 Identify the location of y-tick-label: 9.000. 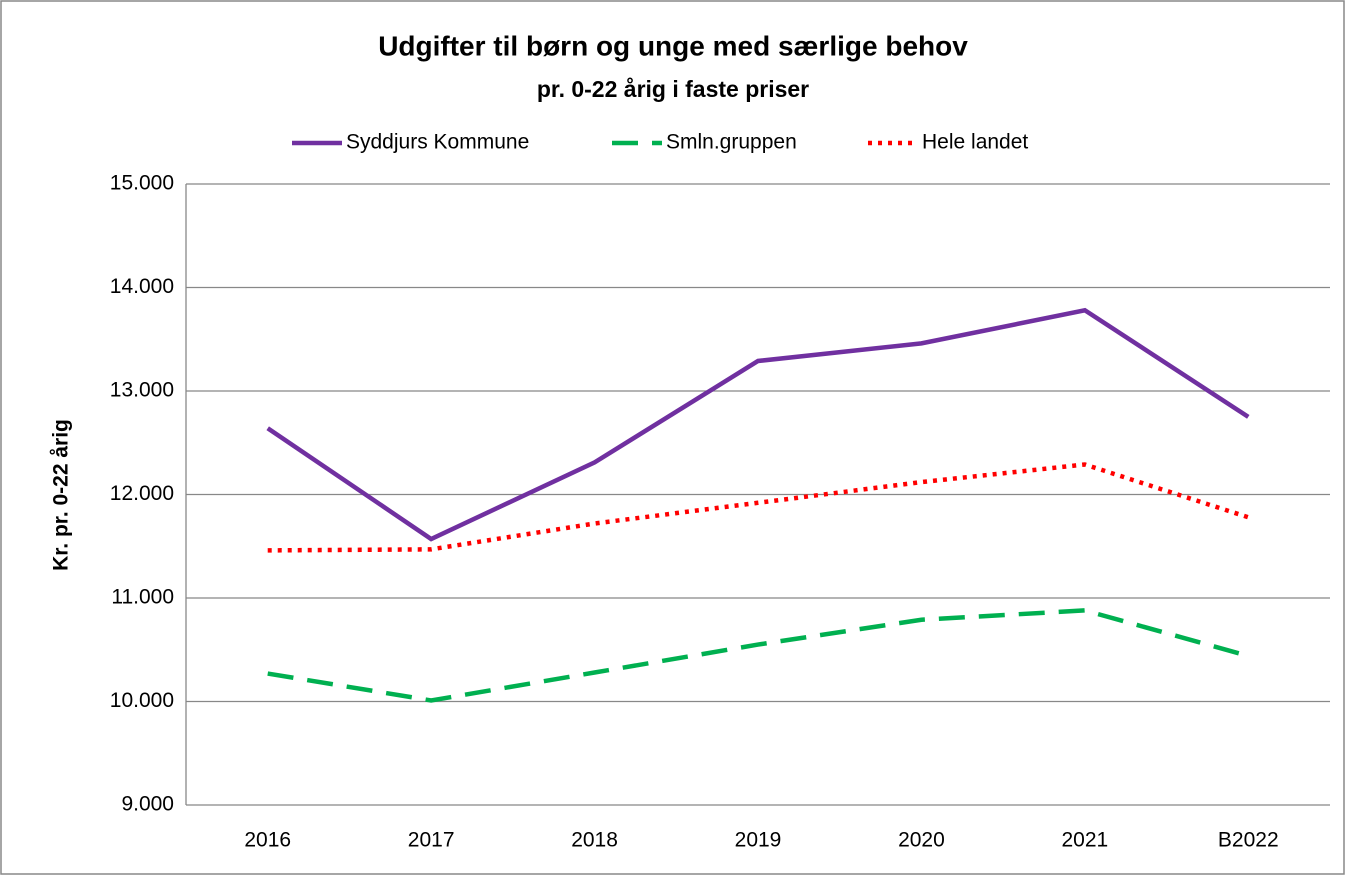
(147, 804).